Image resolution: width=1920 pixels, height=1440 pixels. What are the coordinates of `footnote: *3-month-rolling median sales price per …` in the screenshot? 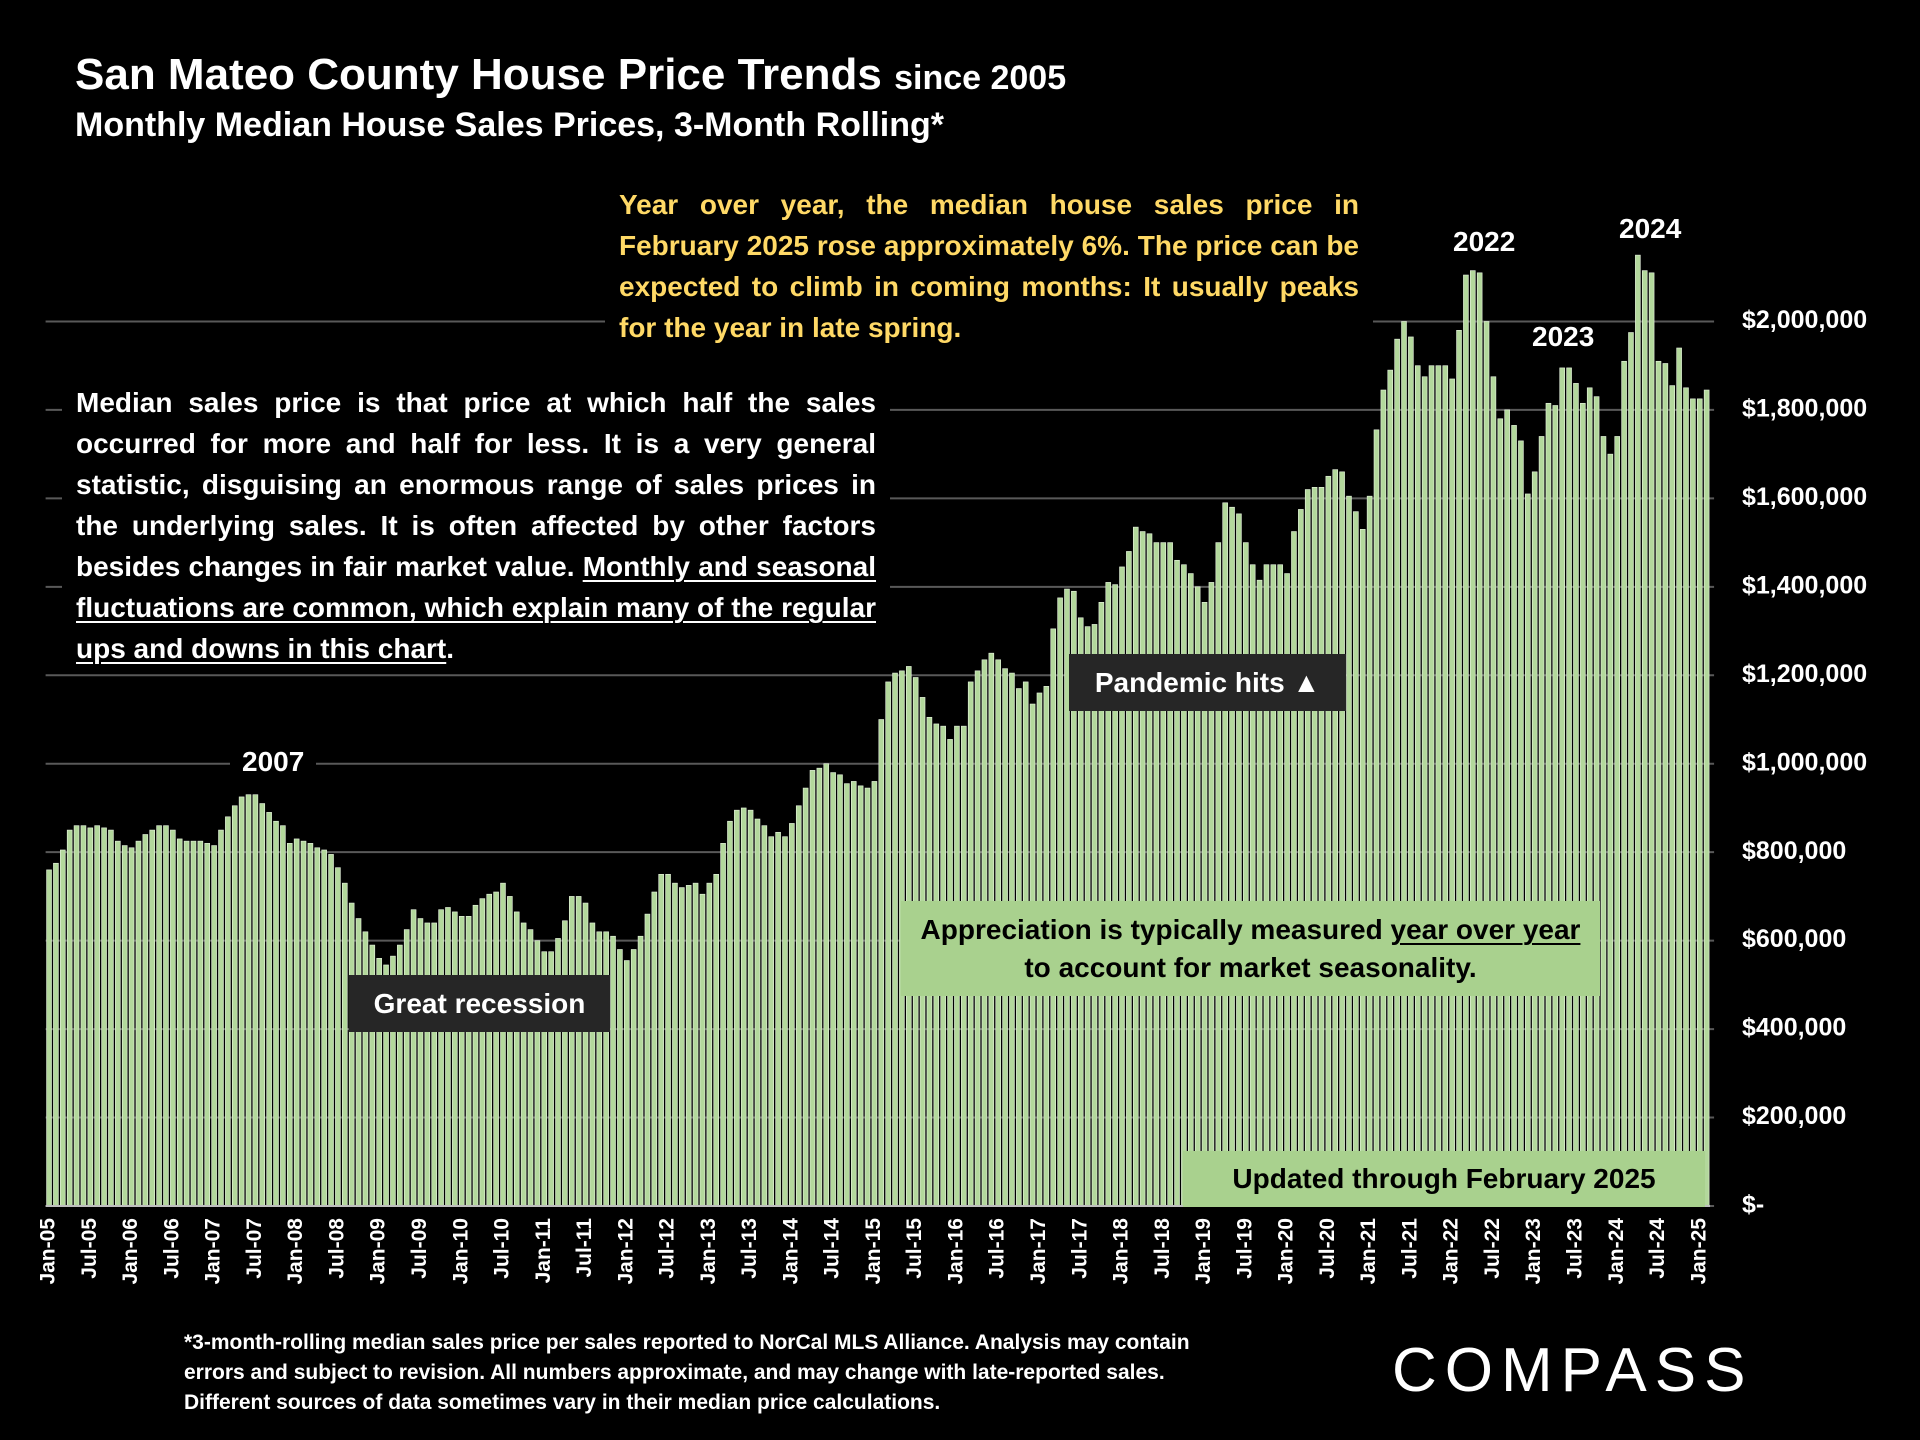 It's located at (687, 1372).